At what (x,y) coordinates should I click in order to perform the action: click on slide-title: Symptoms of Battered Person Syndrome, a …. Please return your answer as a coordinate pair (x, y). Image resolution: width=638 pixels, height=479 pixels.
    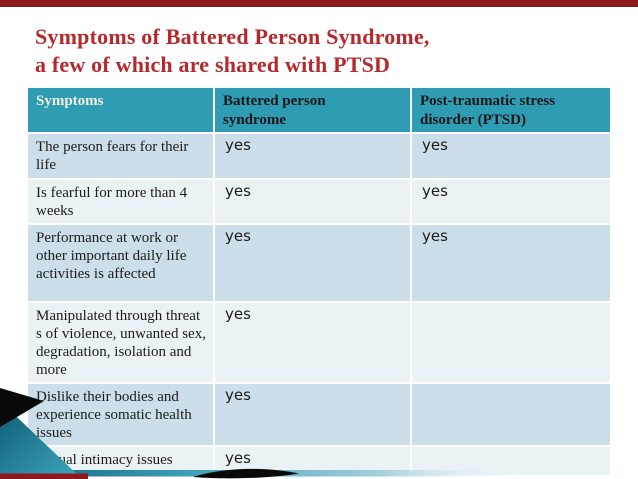
    Looking at the image, I should click on (232, 51).